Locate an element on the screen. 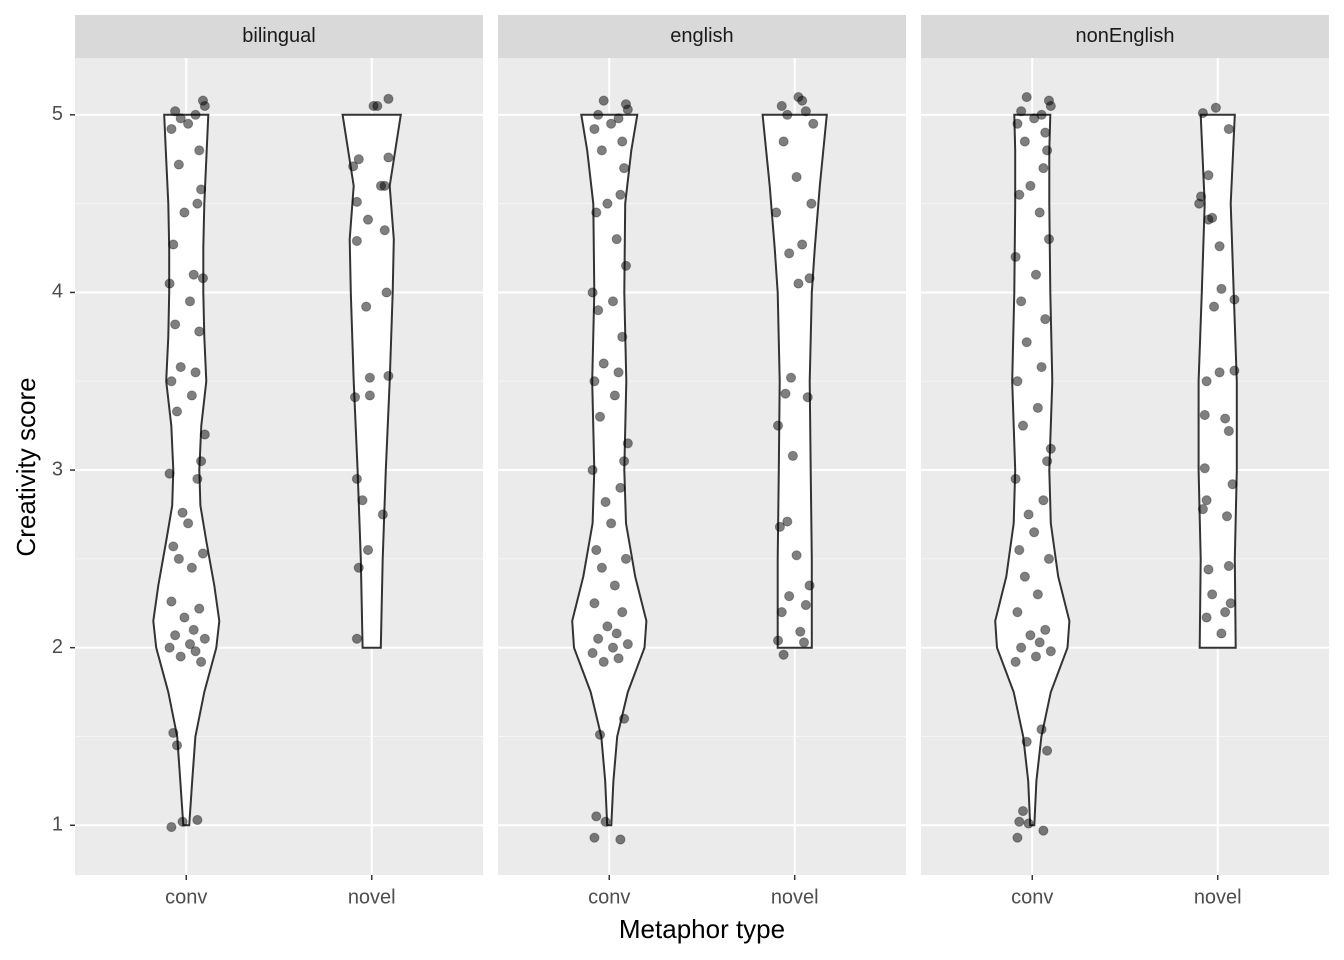  strip is located at coordinates (279, 36).